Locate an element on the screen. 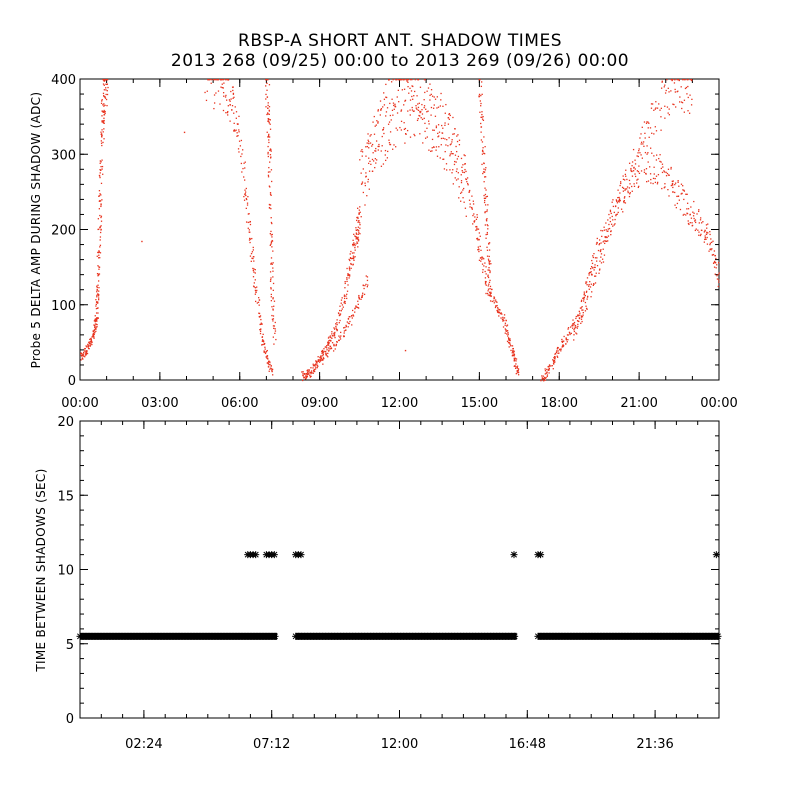  baseline-asterisk is located at coordinates (275, 636).